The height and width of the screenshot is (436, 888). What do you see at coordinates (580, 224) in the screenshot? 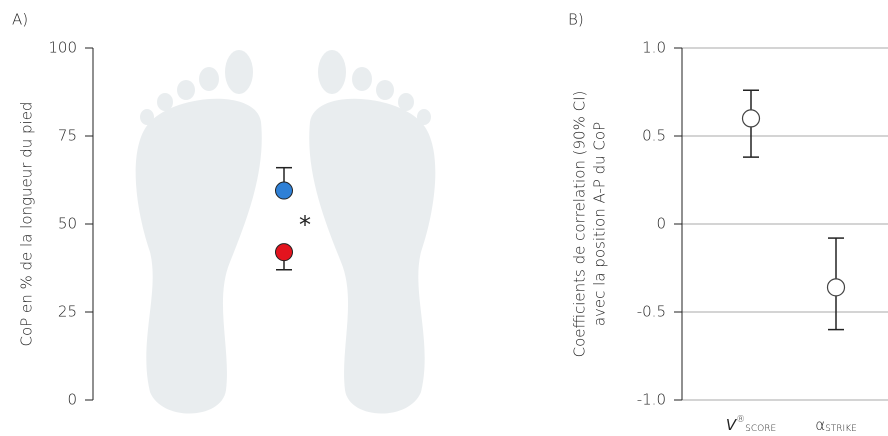
I see `y-axis-label: Coefficients de correlation (90% CI)` at bounding box center [580, 224].